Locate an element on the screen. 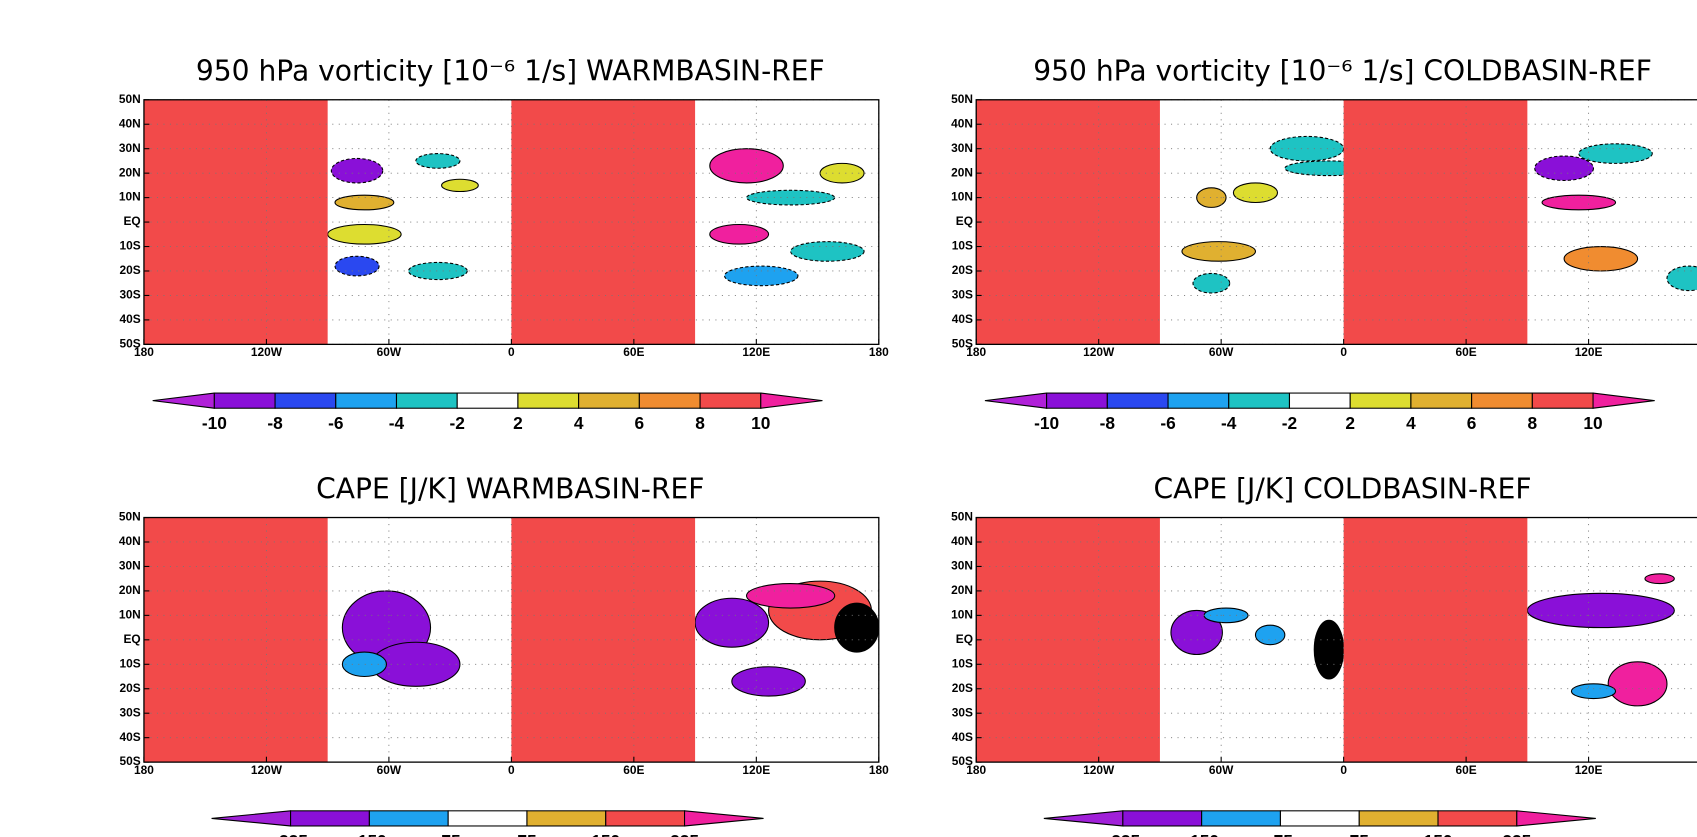  colorbar-label: -4 is located at coordinates (1229, 423).